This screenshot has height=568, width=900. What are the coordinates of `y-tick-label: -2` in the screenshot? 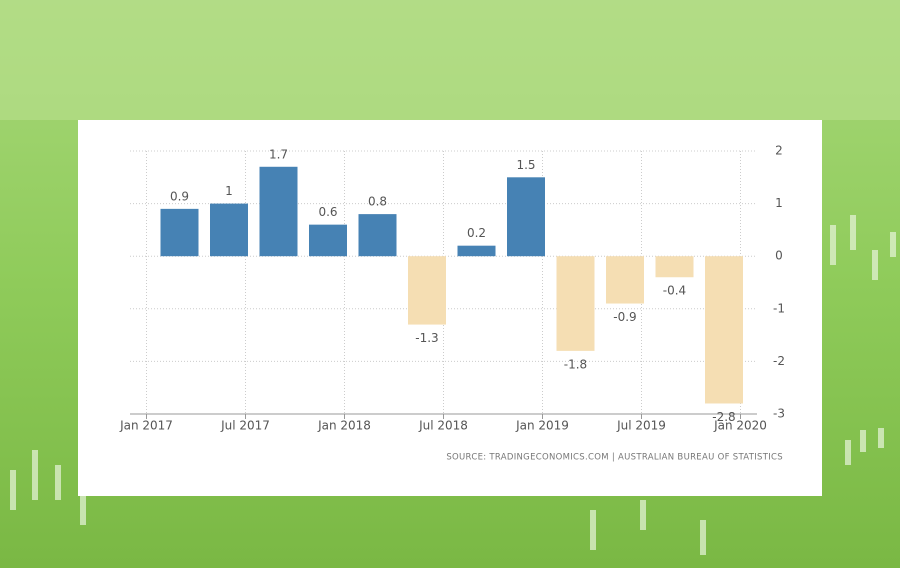 It's located at (779, 361).